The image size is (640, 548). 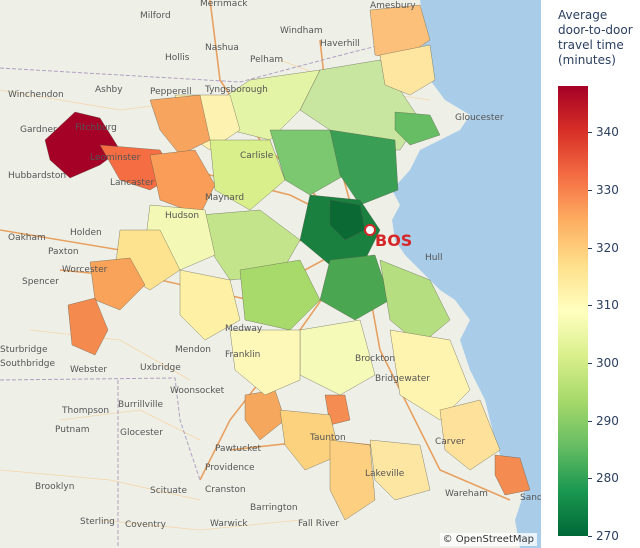 What do you see at coordinates (488, 539) in the screenshot?
I see `map-attribution: © OpenStreetMap` at bounding box center [488, 539].